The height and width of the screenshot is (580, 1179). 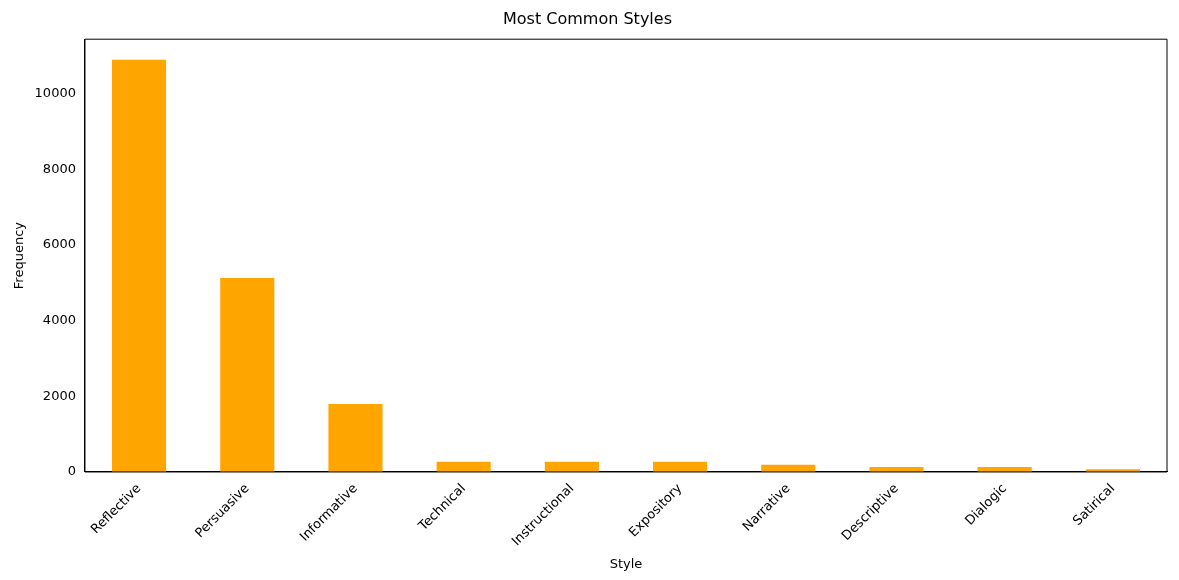 I want to click on y-tick-label: 2000, so click(x=59, y=395).